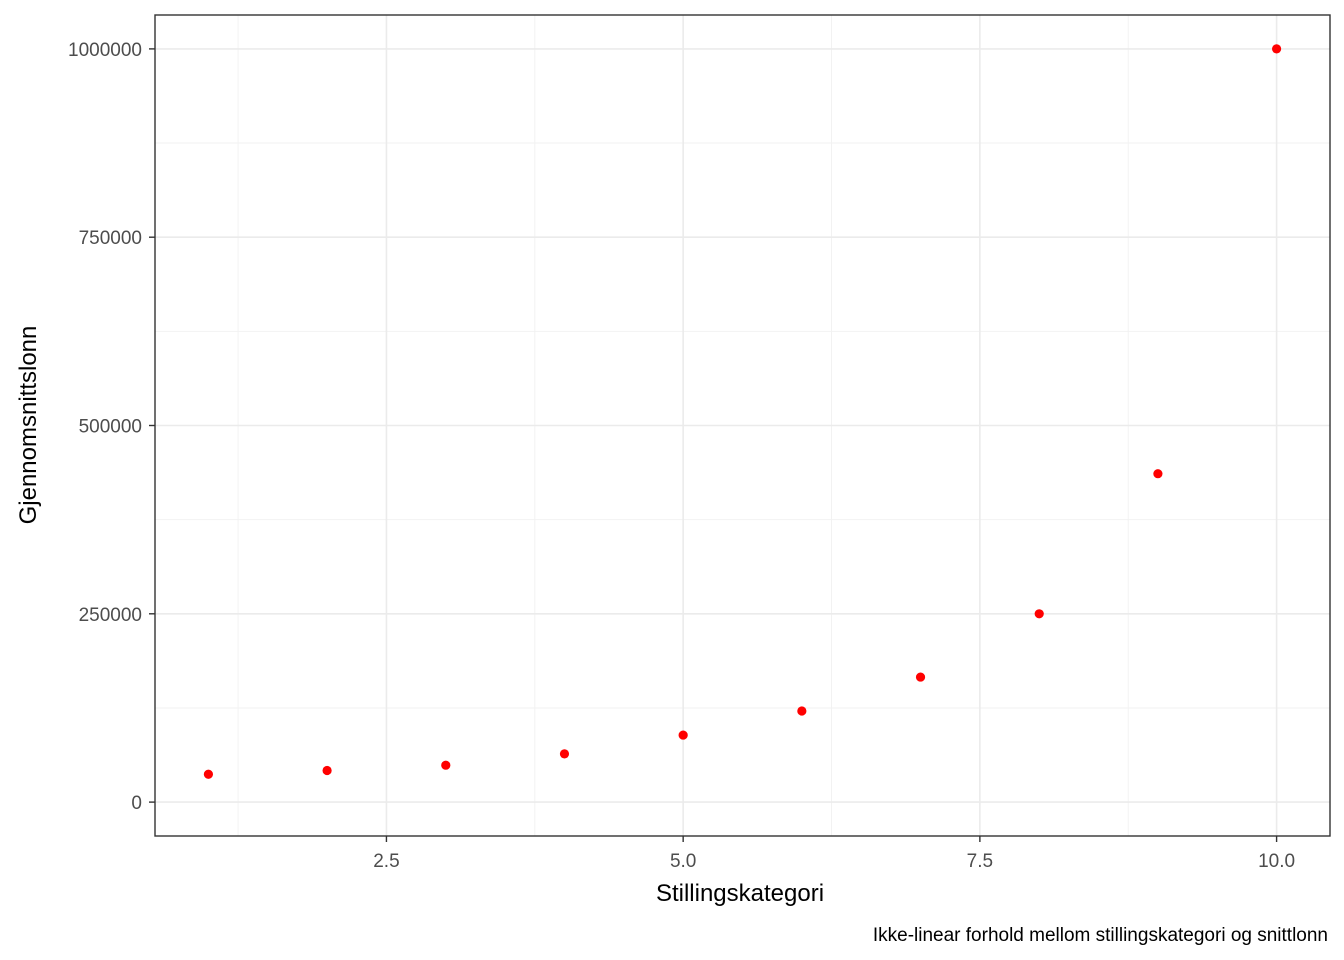 The width and height of the screenshot is (1344, 960). What do you see at coordinates (834, 854) in the screenshot?
I see `x-axis: 2.5 5.0 7.5 10.0` at bounding box center [834, 854].